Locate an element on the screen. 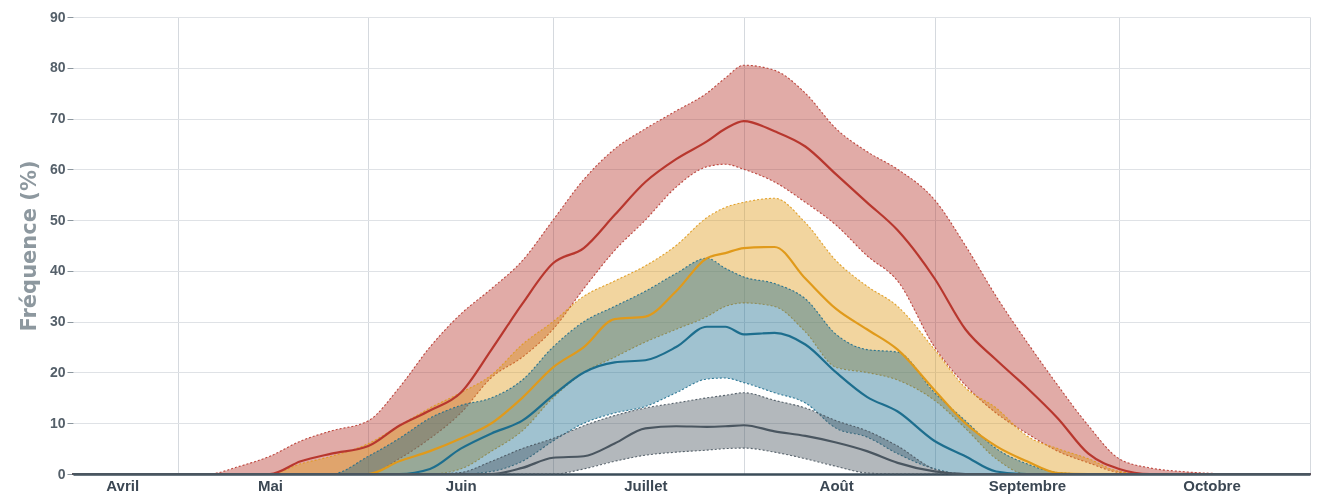 This screenshot has height=500, width=1344. y-tick-label: 70 is located at coordinates (57, 118).